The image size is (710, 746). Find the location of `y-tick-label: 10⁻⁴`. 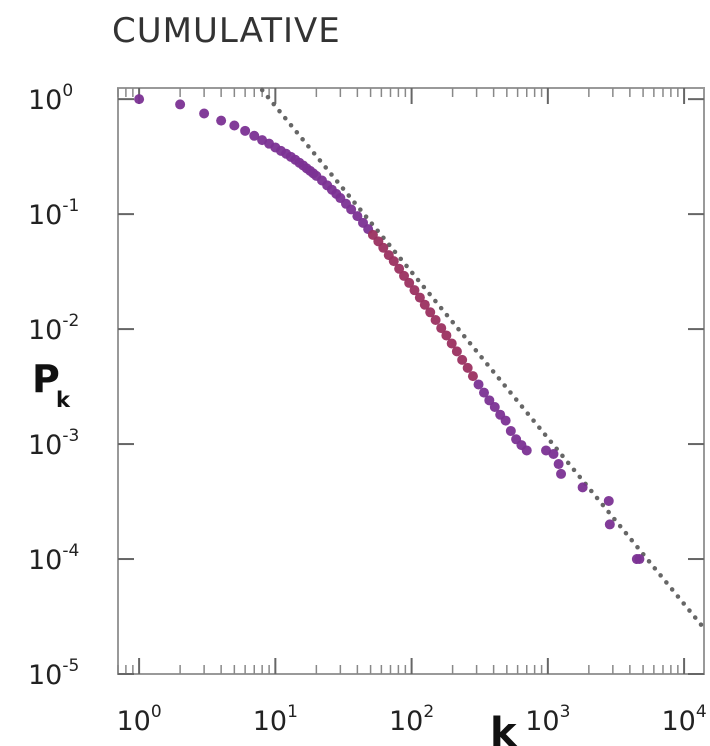

y-tick-label: 10⁻⁴ is located at coordinates (53, 558).